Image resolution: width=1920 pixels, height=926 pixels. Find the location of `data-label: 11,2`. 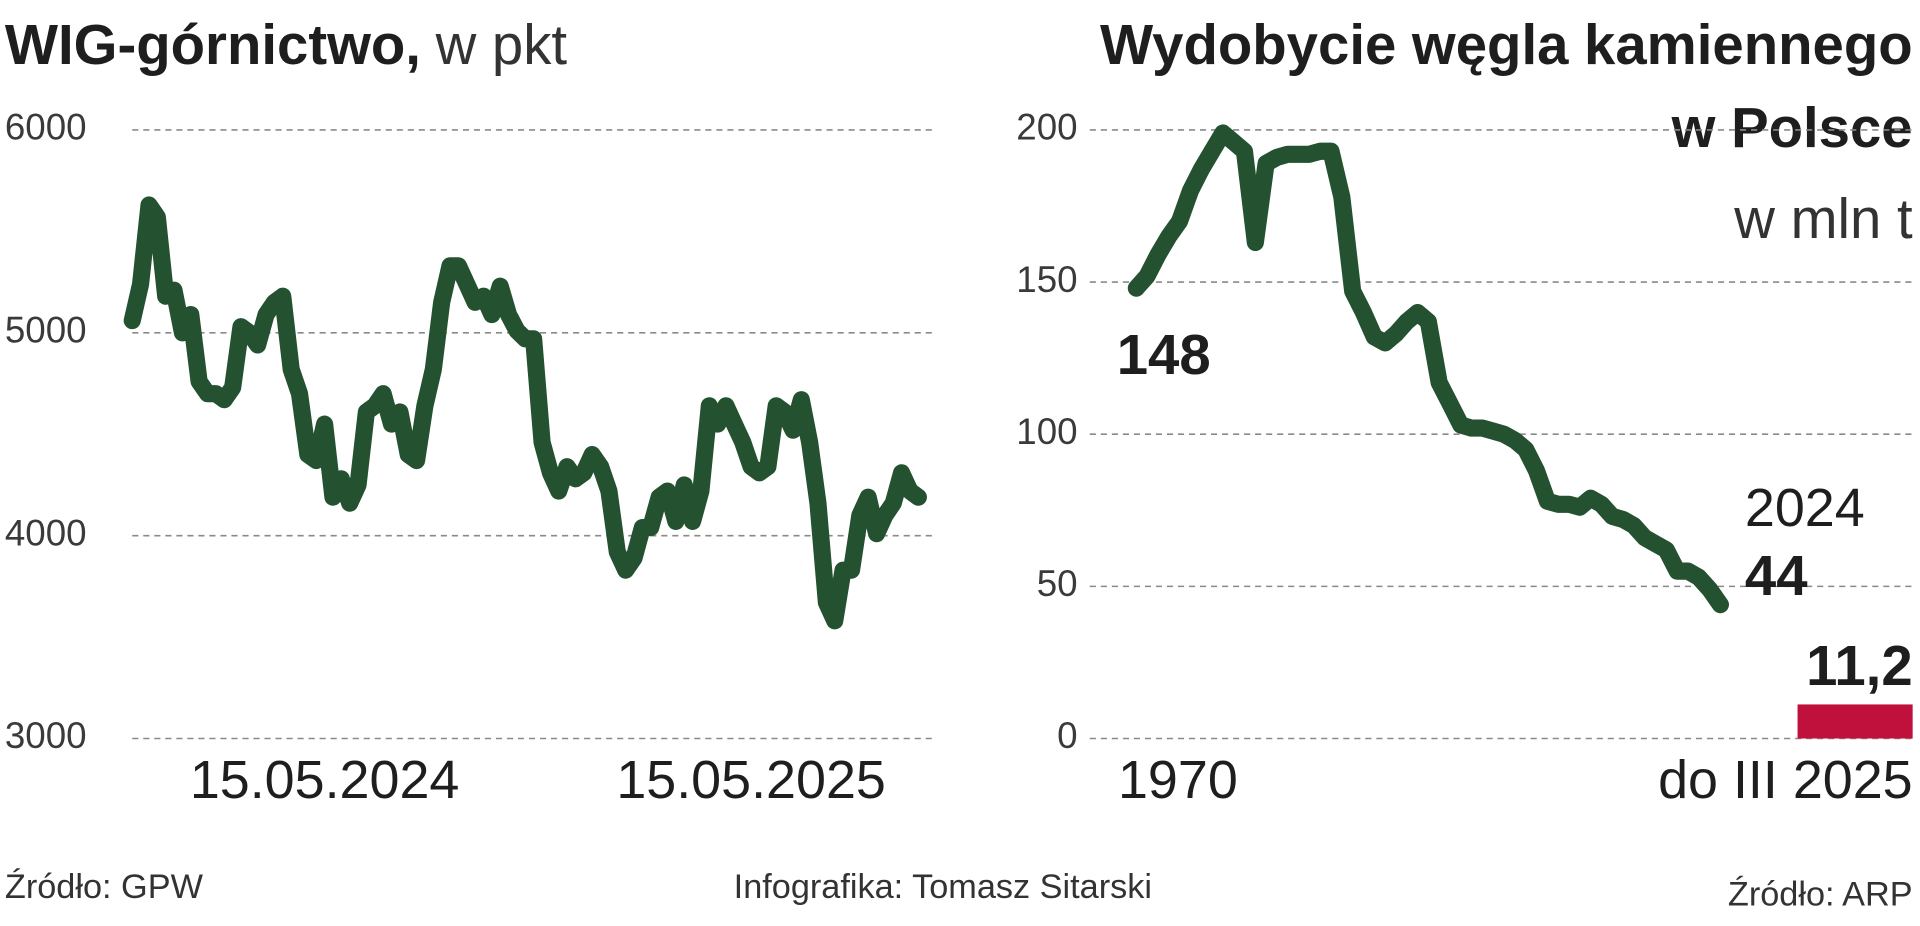

data-label: 11,2 is located at coordinates (1859, 665).